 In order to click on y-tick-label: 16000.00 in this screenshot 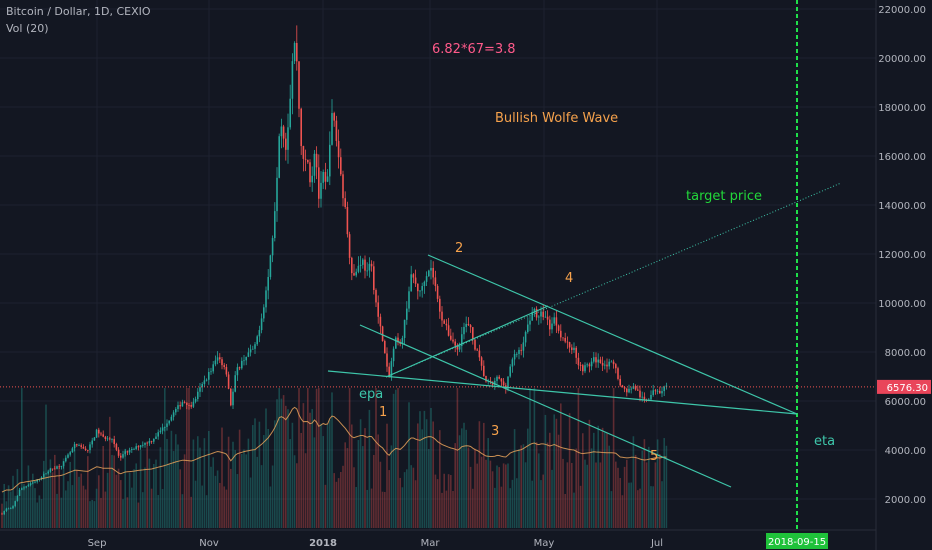, I will do `click(902, 157)`.